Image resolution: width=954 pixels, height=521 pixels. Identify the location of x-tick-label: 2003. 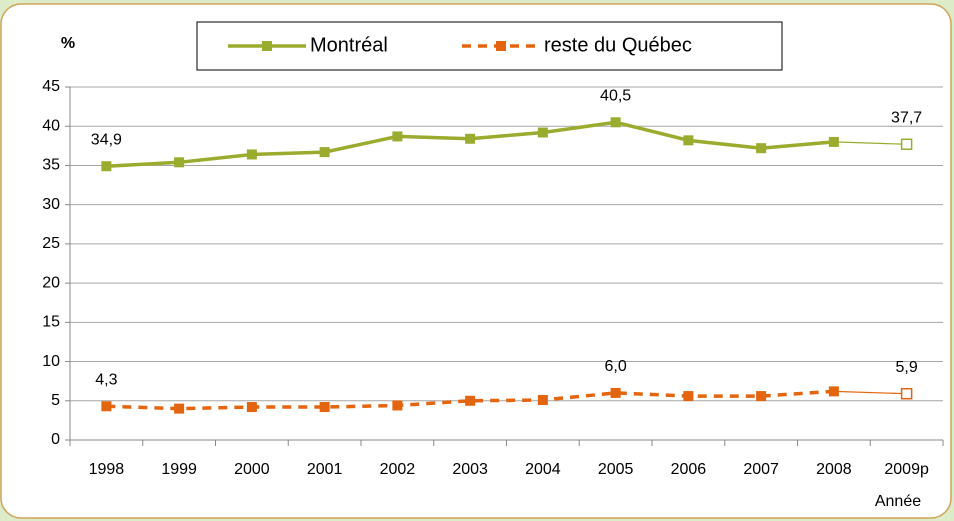
(470, 469).